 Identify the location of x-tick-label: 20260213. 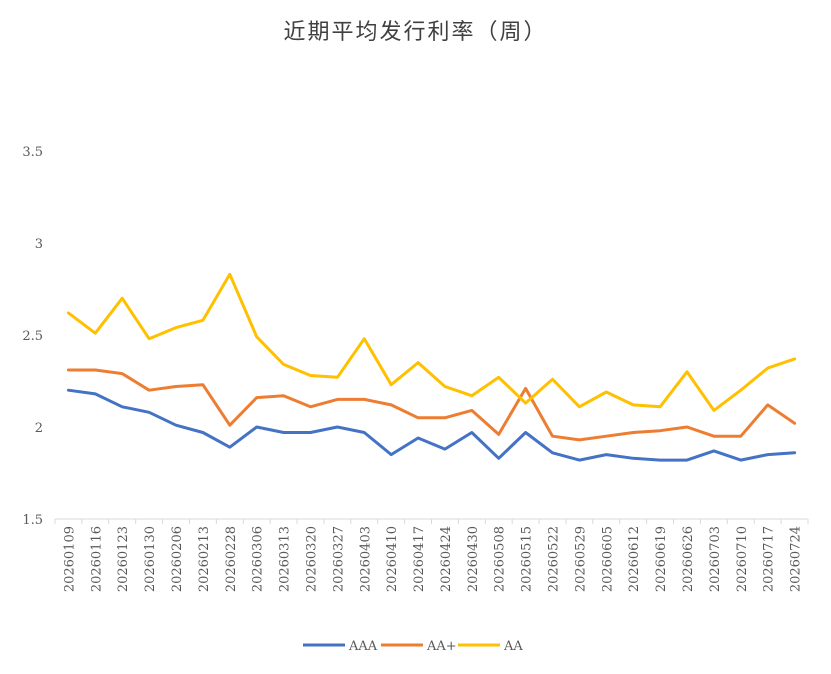
(204, 559).